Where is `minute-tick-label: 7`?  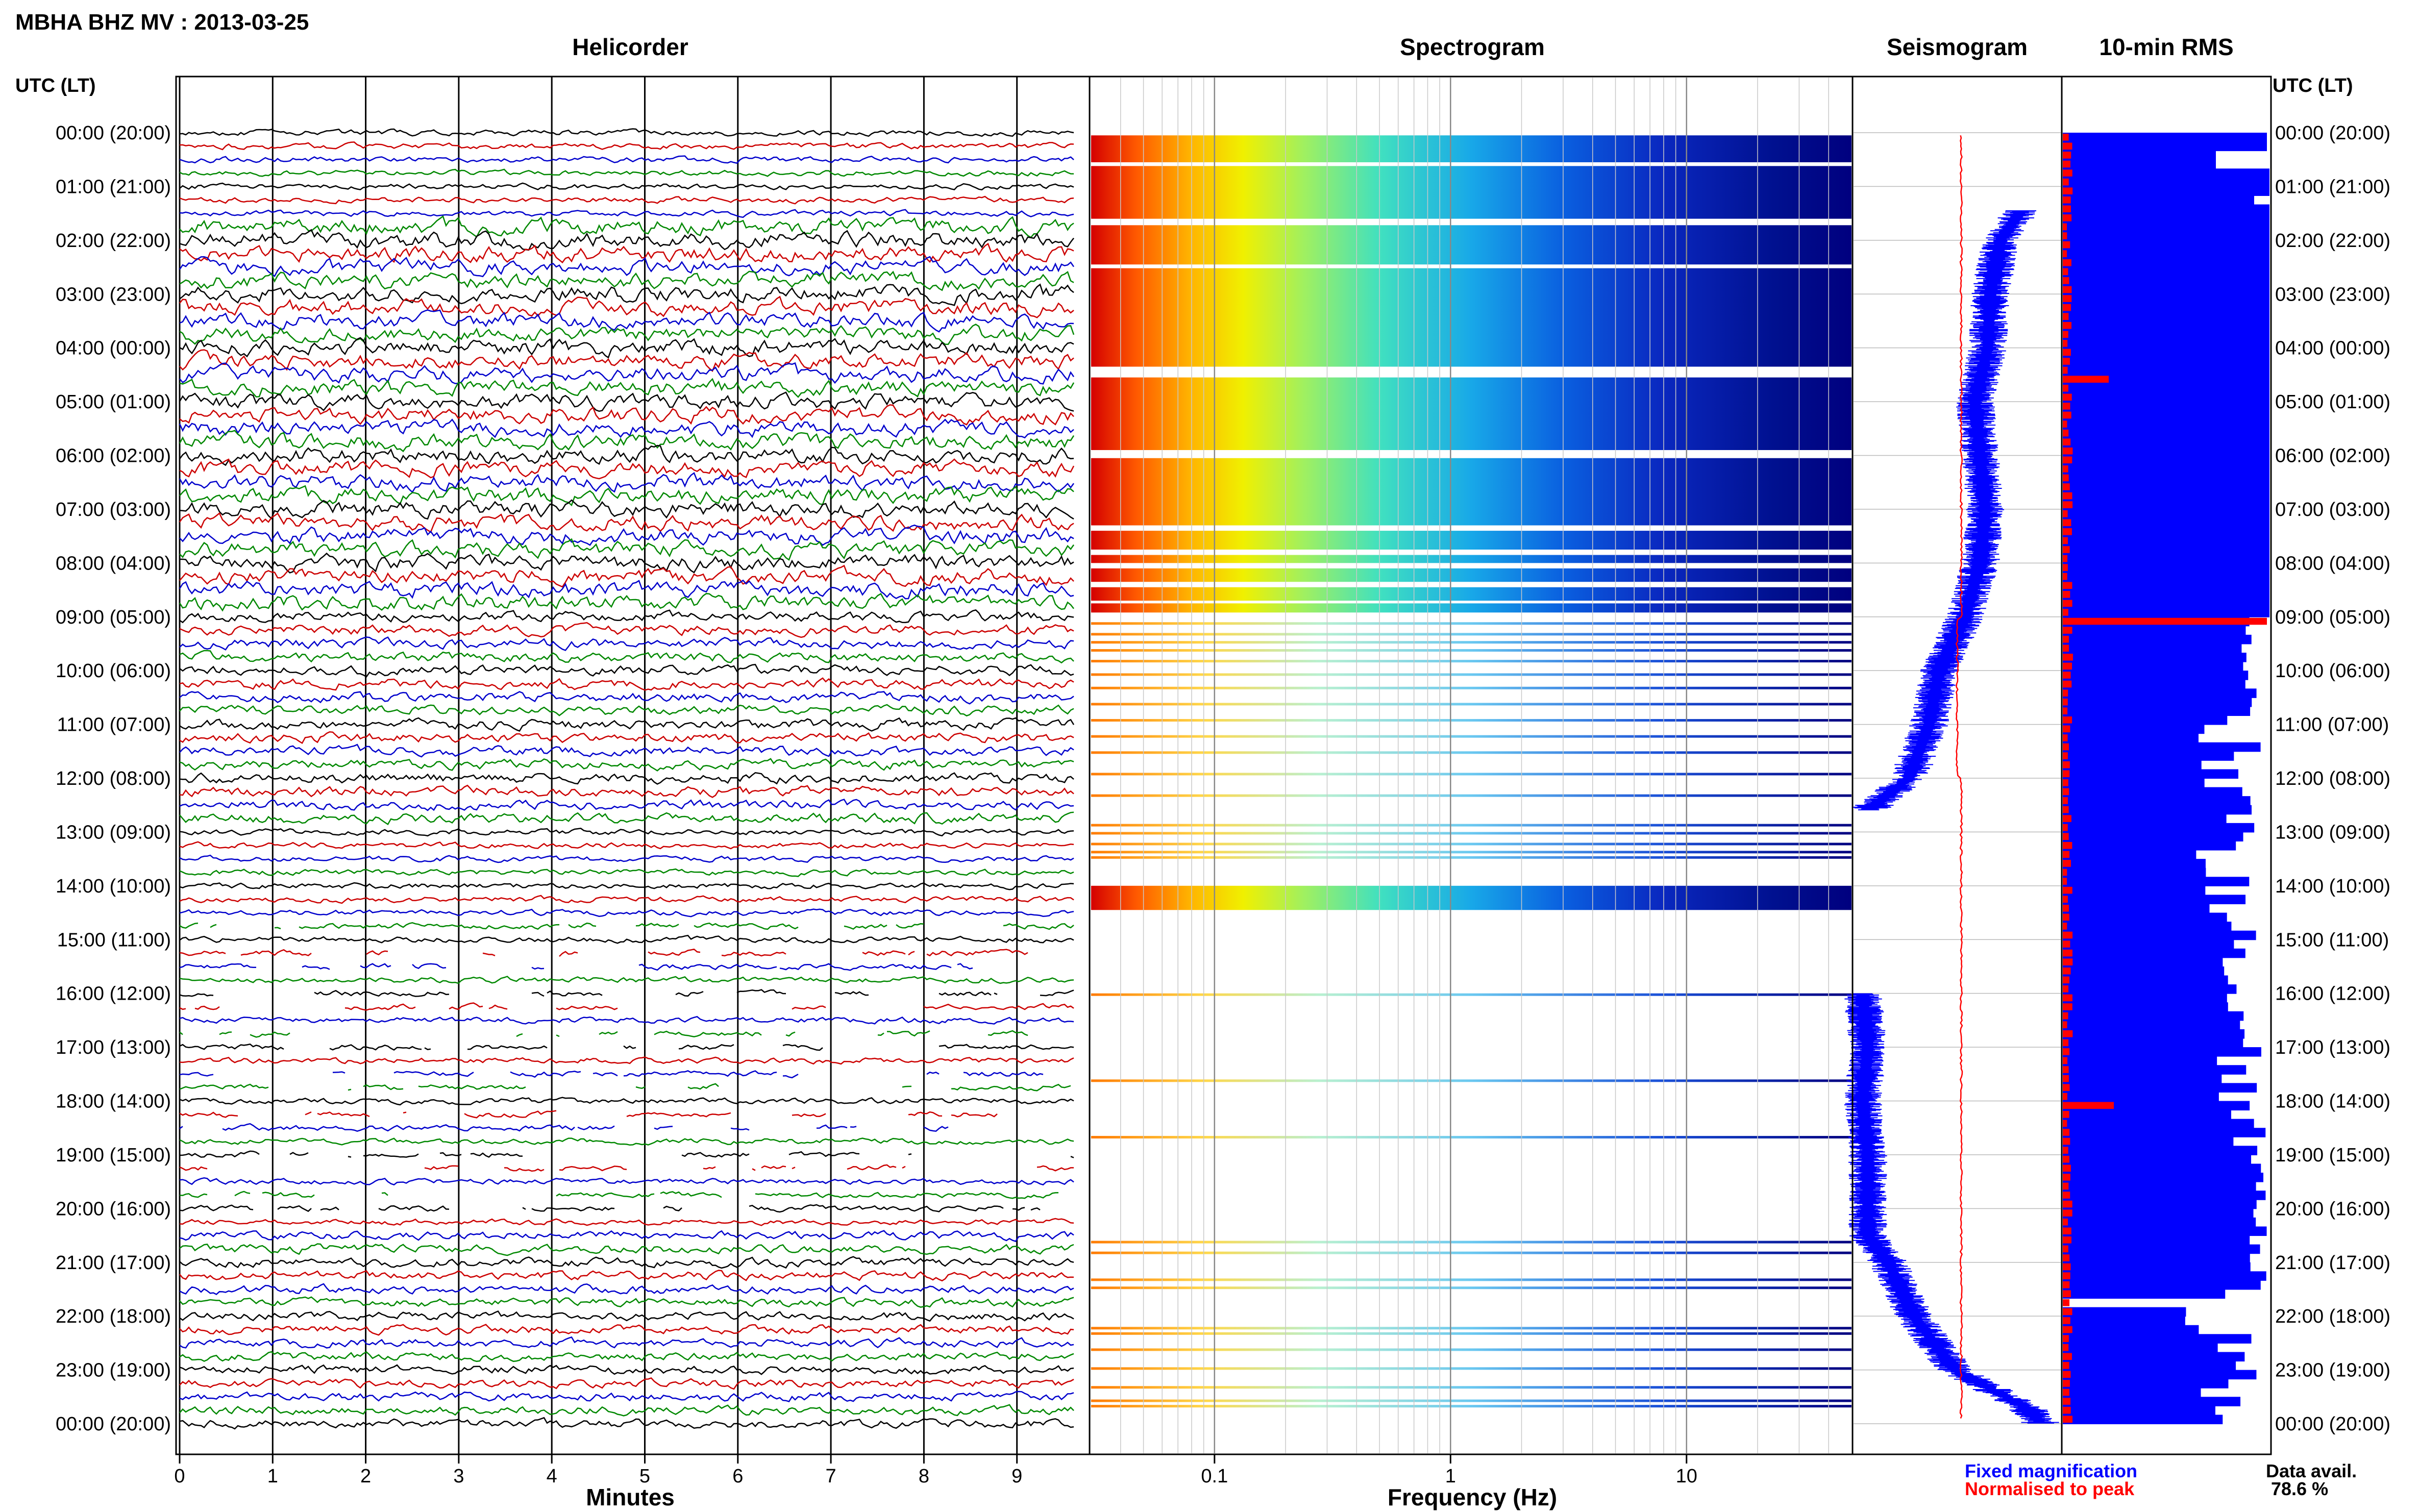 minute-tick-label: 7 is located at coordinates (831, 1476).